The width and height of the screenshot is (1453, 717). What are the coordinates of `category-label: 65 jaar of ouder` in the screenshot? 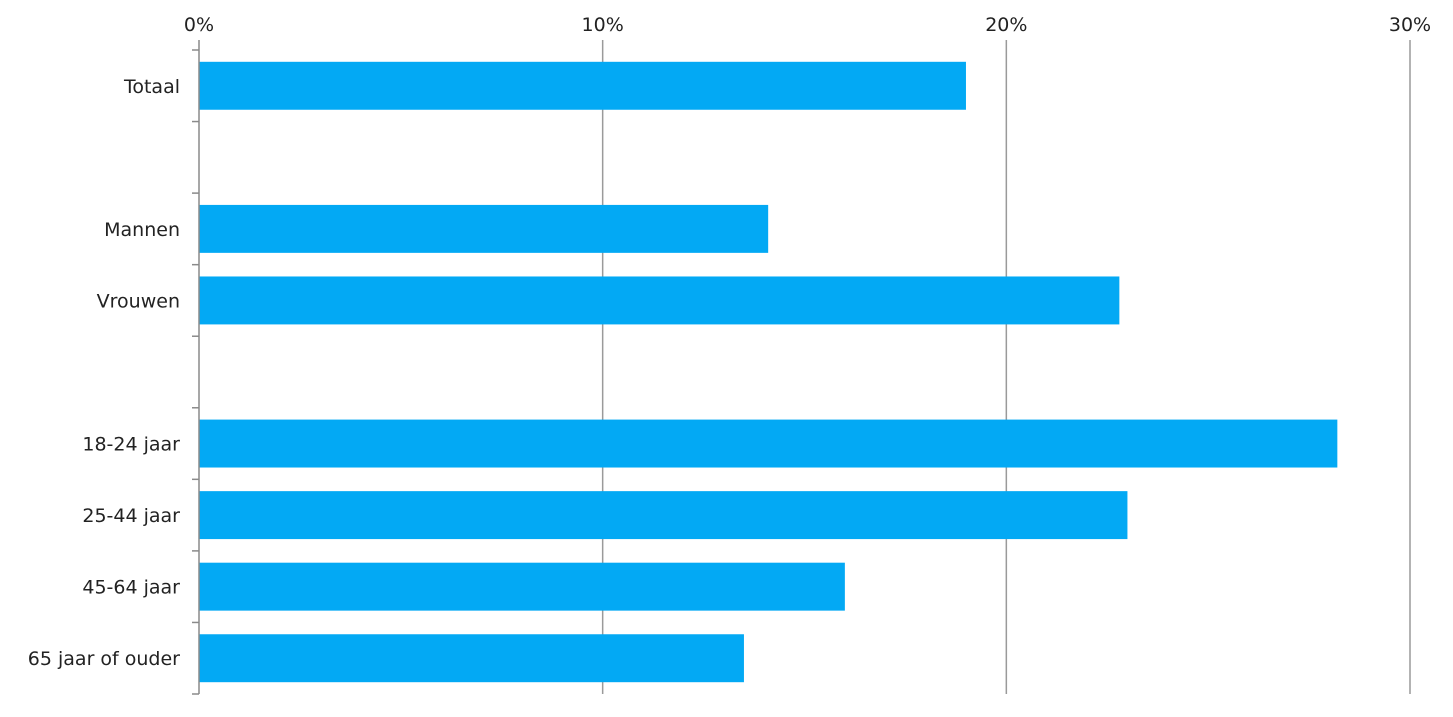 It's located at (104, 659).